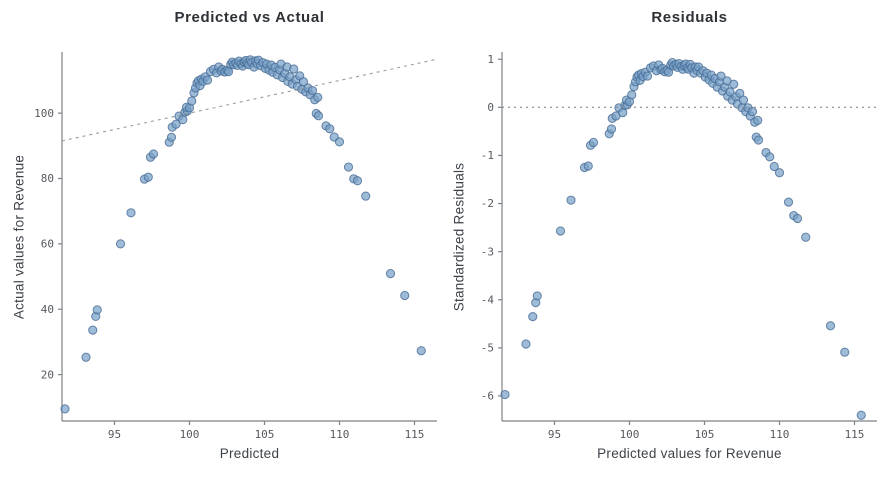 Image resolution: width=881 pixels, height=479 pixels. I want to click on chart-title: Residuals, so click(689, 17).